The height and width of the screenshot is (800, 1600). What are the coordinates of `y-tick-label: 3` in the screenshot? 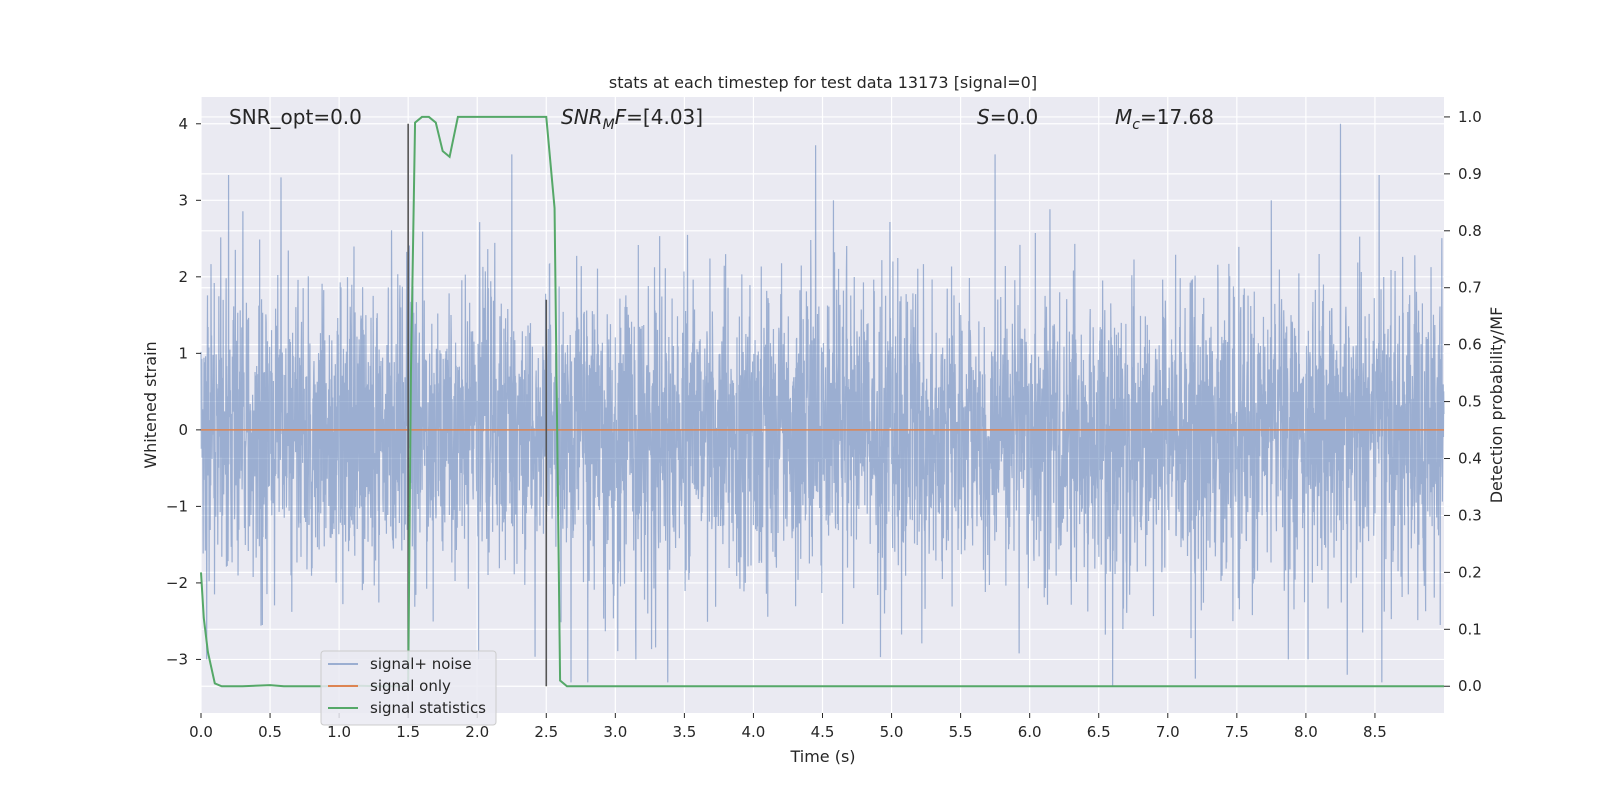 It's located at (183, 200).